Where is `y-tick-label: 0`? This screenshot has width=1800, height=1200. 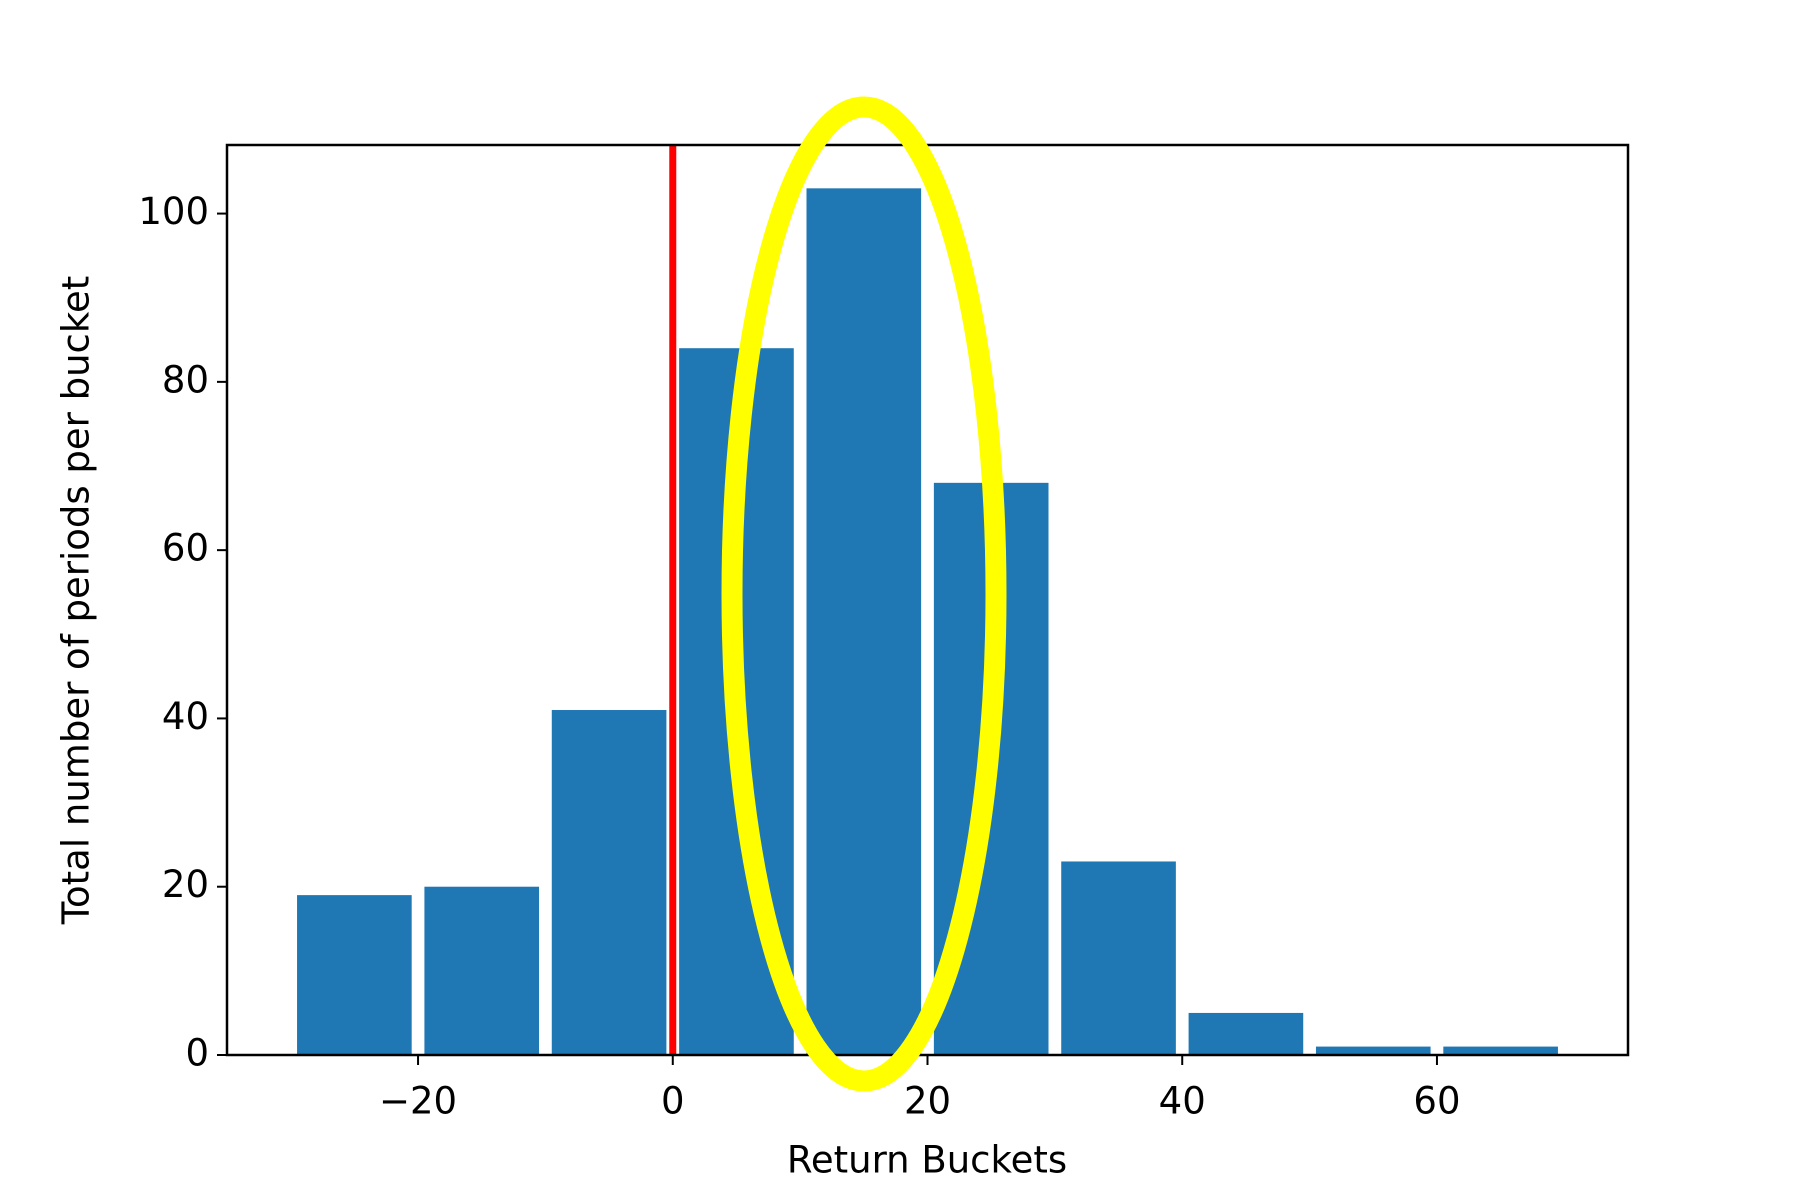
y-tick-label: 0 is located at coordinates (197, 1053).